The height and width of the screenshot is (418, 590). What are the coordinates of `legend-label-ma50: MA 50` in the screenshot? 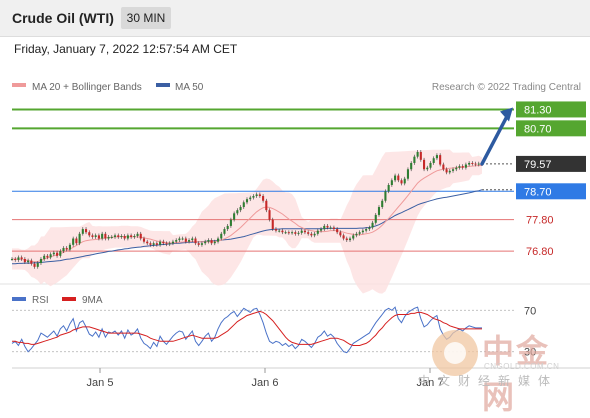 It's located at (189, 87).